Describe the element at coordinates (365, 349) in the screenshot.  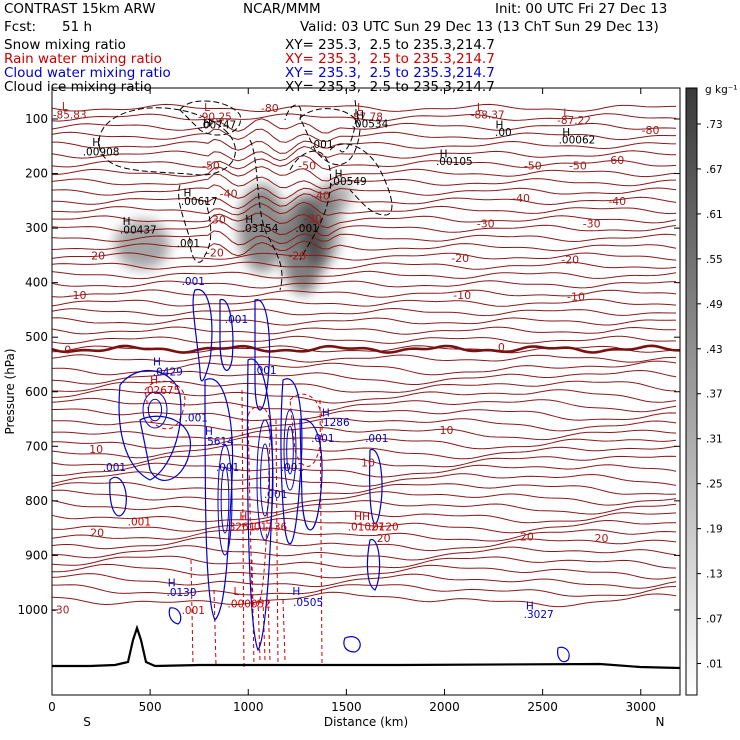
I see `freezing-level-contour` at that location.